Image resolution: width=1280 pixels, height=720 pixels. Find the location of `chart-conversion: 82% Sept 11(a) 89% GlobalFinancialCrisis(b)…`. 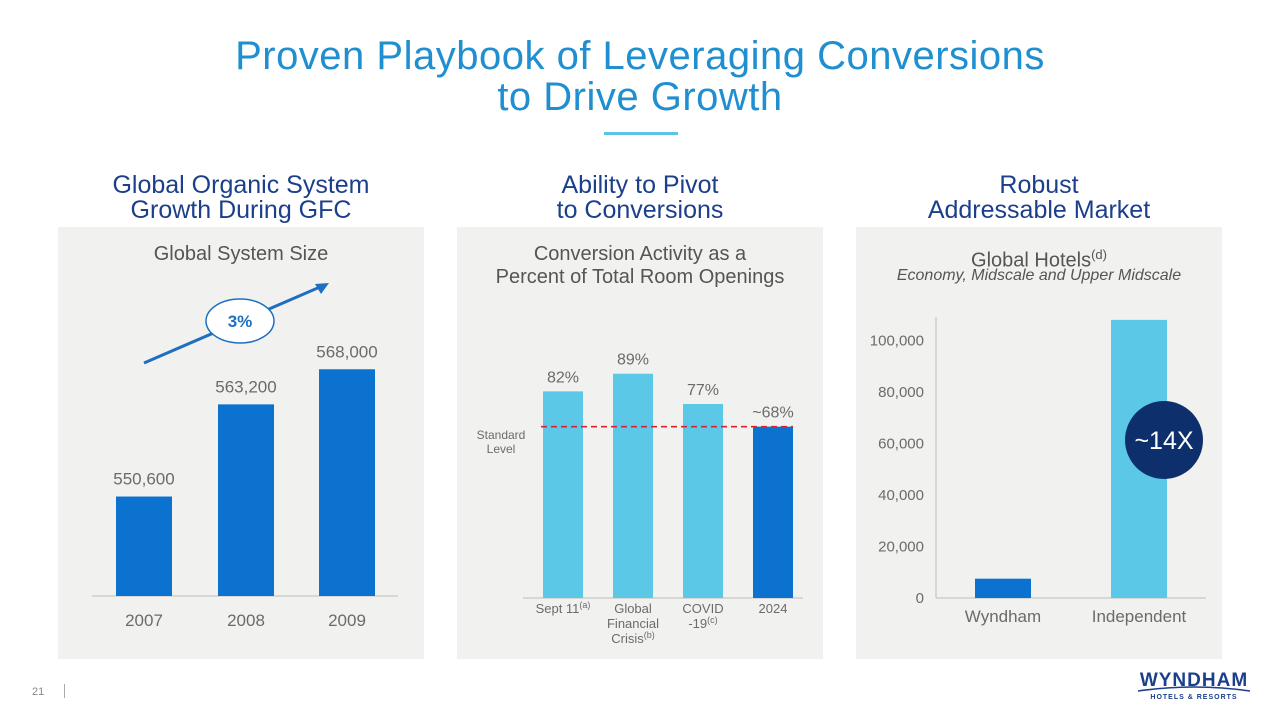

chart-conversion: 82% Sept 11(a) 89% GlobalFinancialCrisis(b)… is located at coordinates (640, 499).